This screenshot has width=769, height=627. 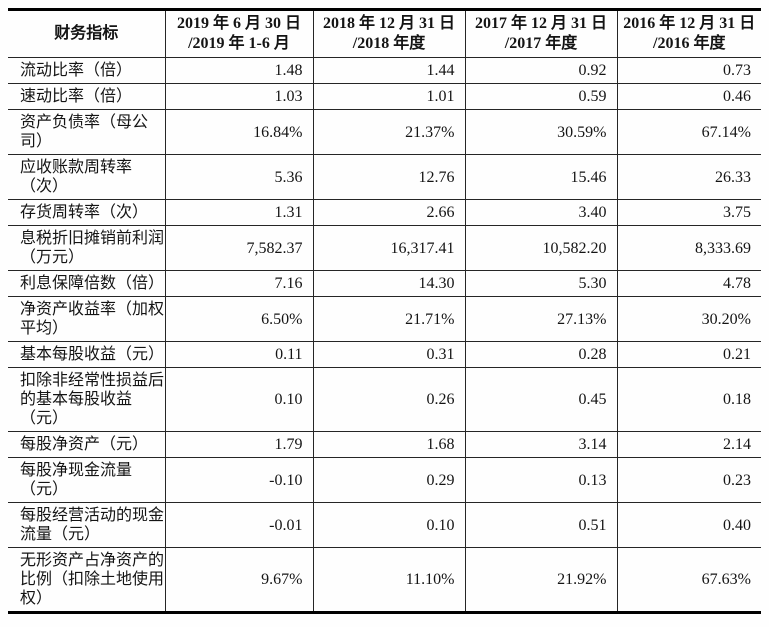 What do you see at coordinates (541, 399) in the screenshot?
I see `row-value: 0.45` at bounding box center [541, 399].